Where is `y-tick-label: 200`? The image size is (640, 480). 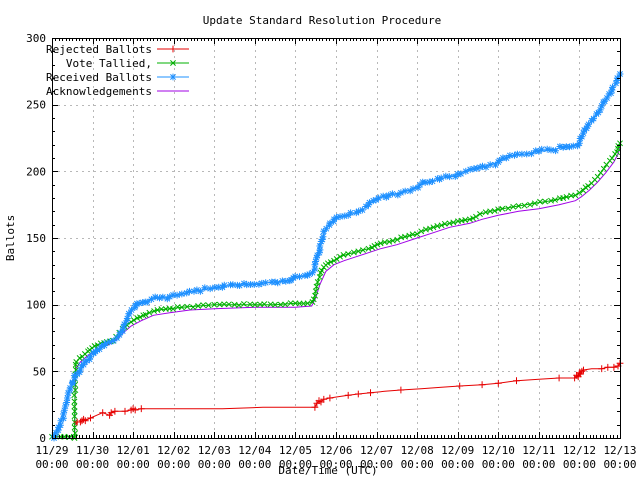
y-tick-label: 200 is located at coordinates (36, 171).